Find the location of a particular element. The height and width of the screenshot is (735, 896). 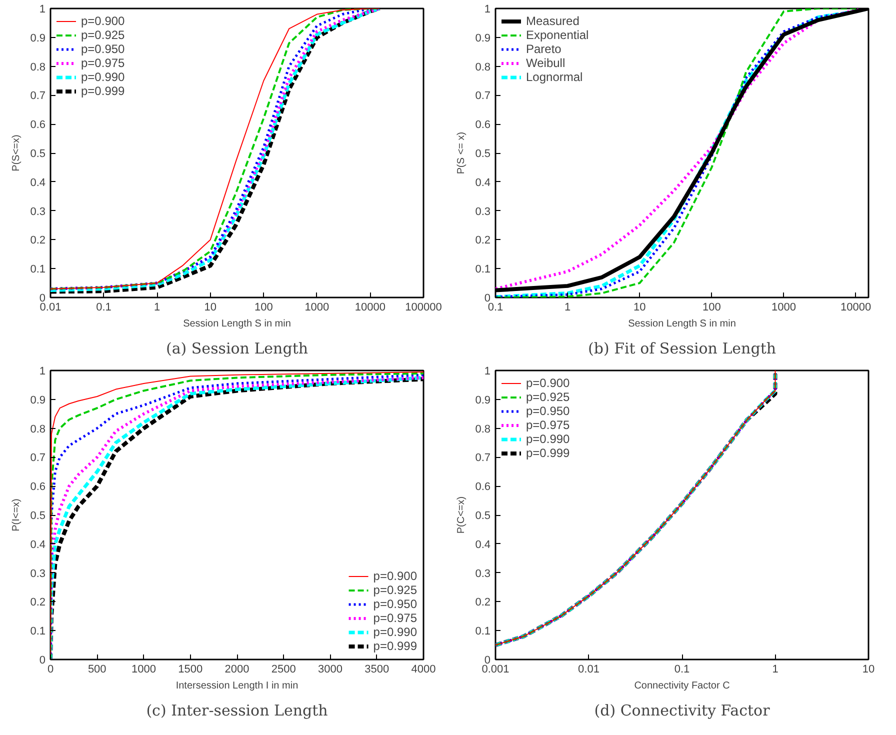

text: (c) Inter-session Length is located at coordinates (237, 711).